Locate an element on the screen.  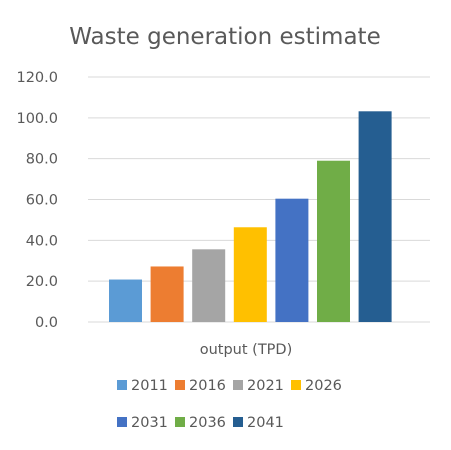
y-tick-label: 0.0 is located at coordinates (46, 323).